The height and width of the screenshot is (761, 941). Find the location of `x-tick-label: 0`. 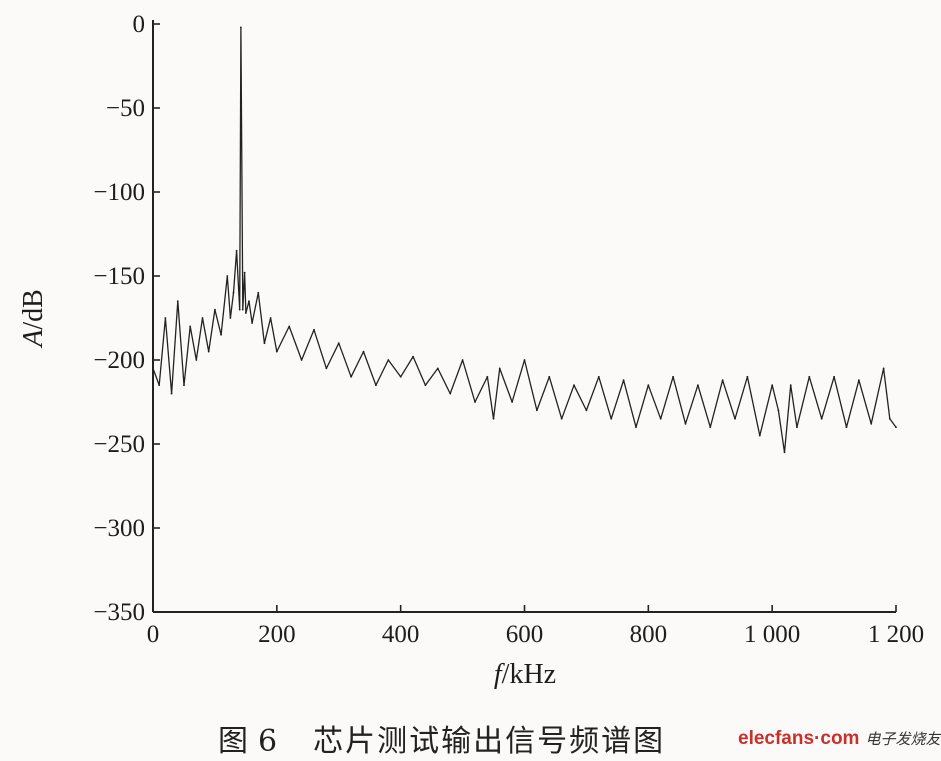

x-tick-label: 0 is located at coordinates (153, 634).